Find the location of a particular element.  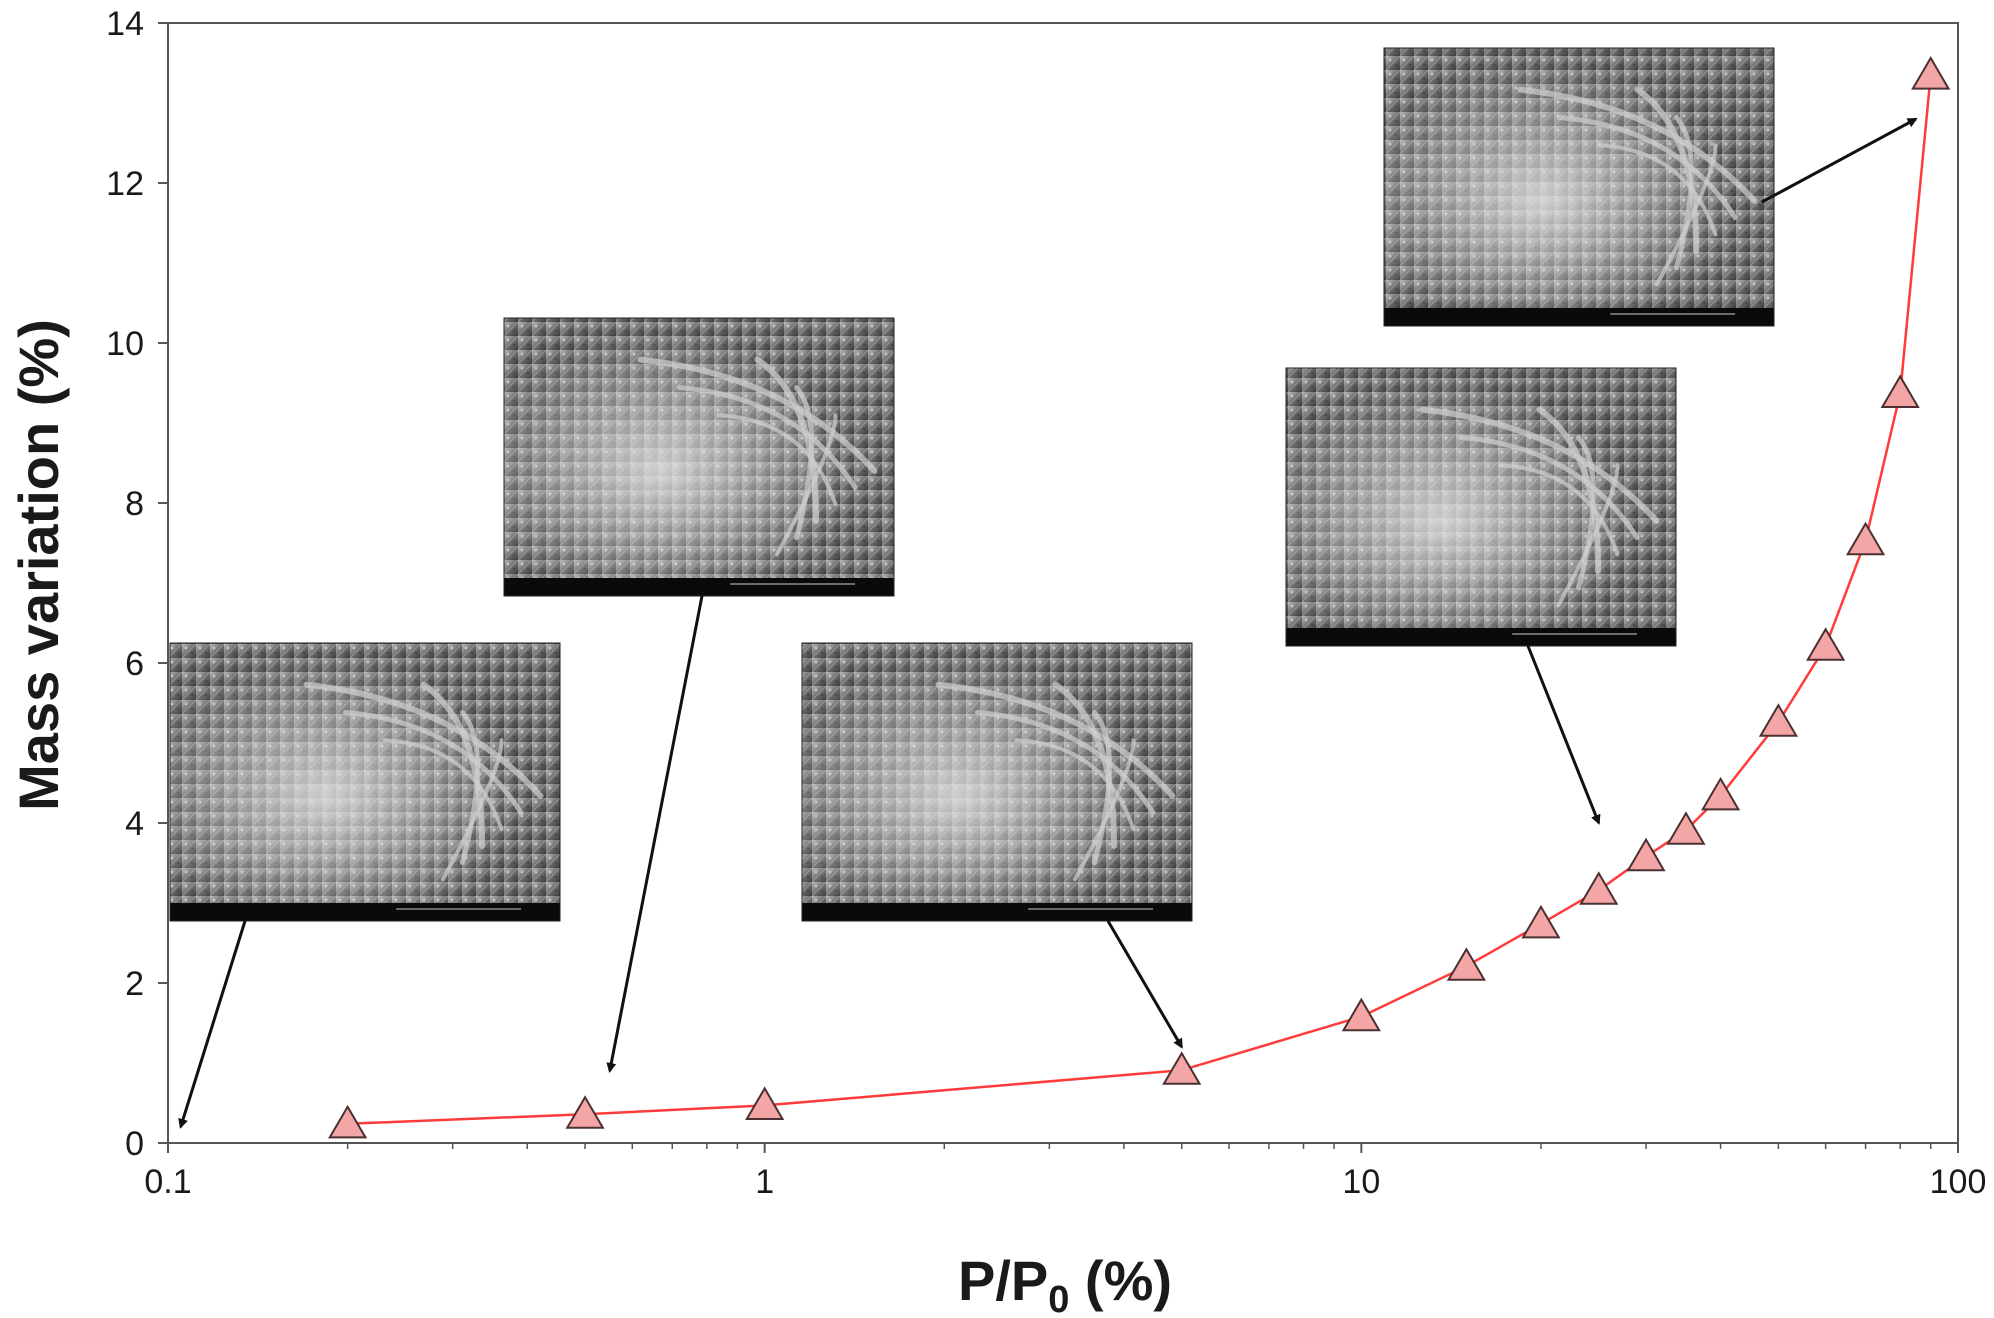

y-tick-label: 0 is located at coordinates (134, 1144).